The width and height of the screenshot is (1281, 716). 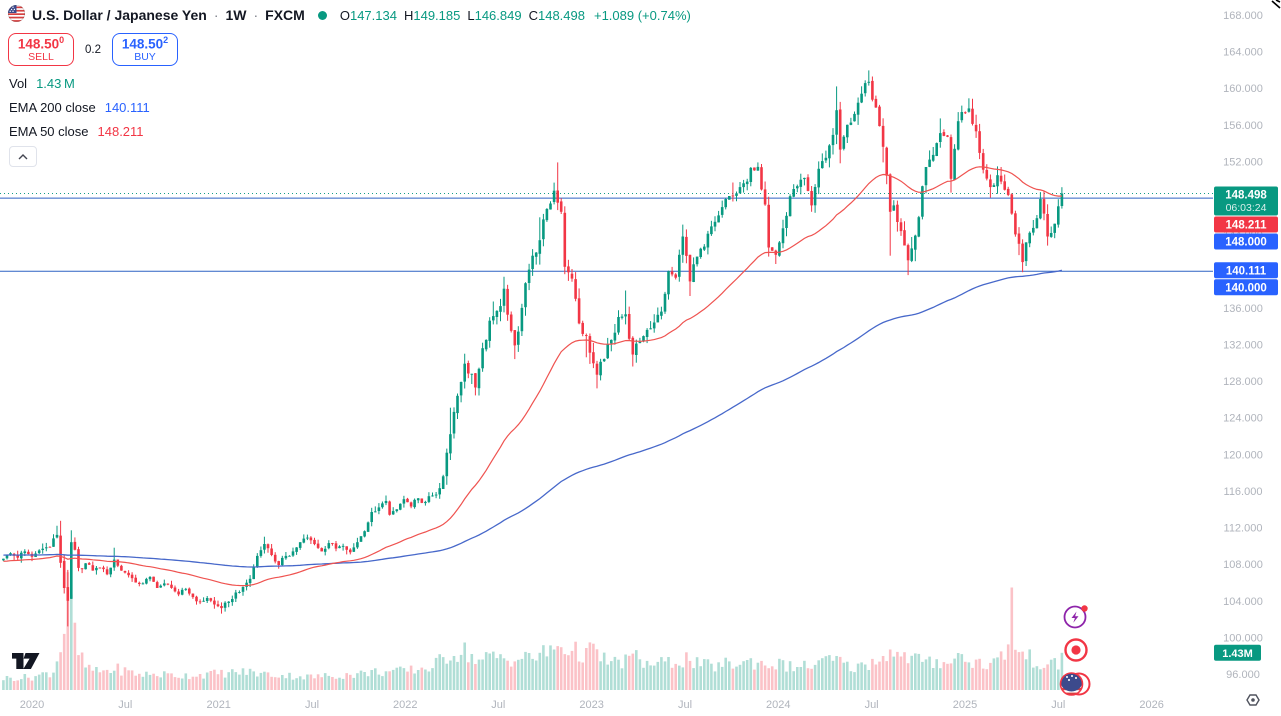 I want to click on svg-text: 168.000, so click(x=1243, y=16).